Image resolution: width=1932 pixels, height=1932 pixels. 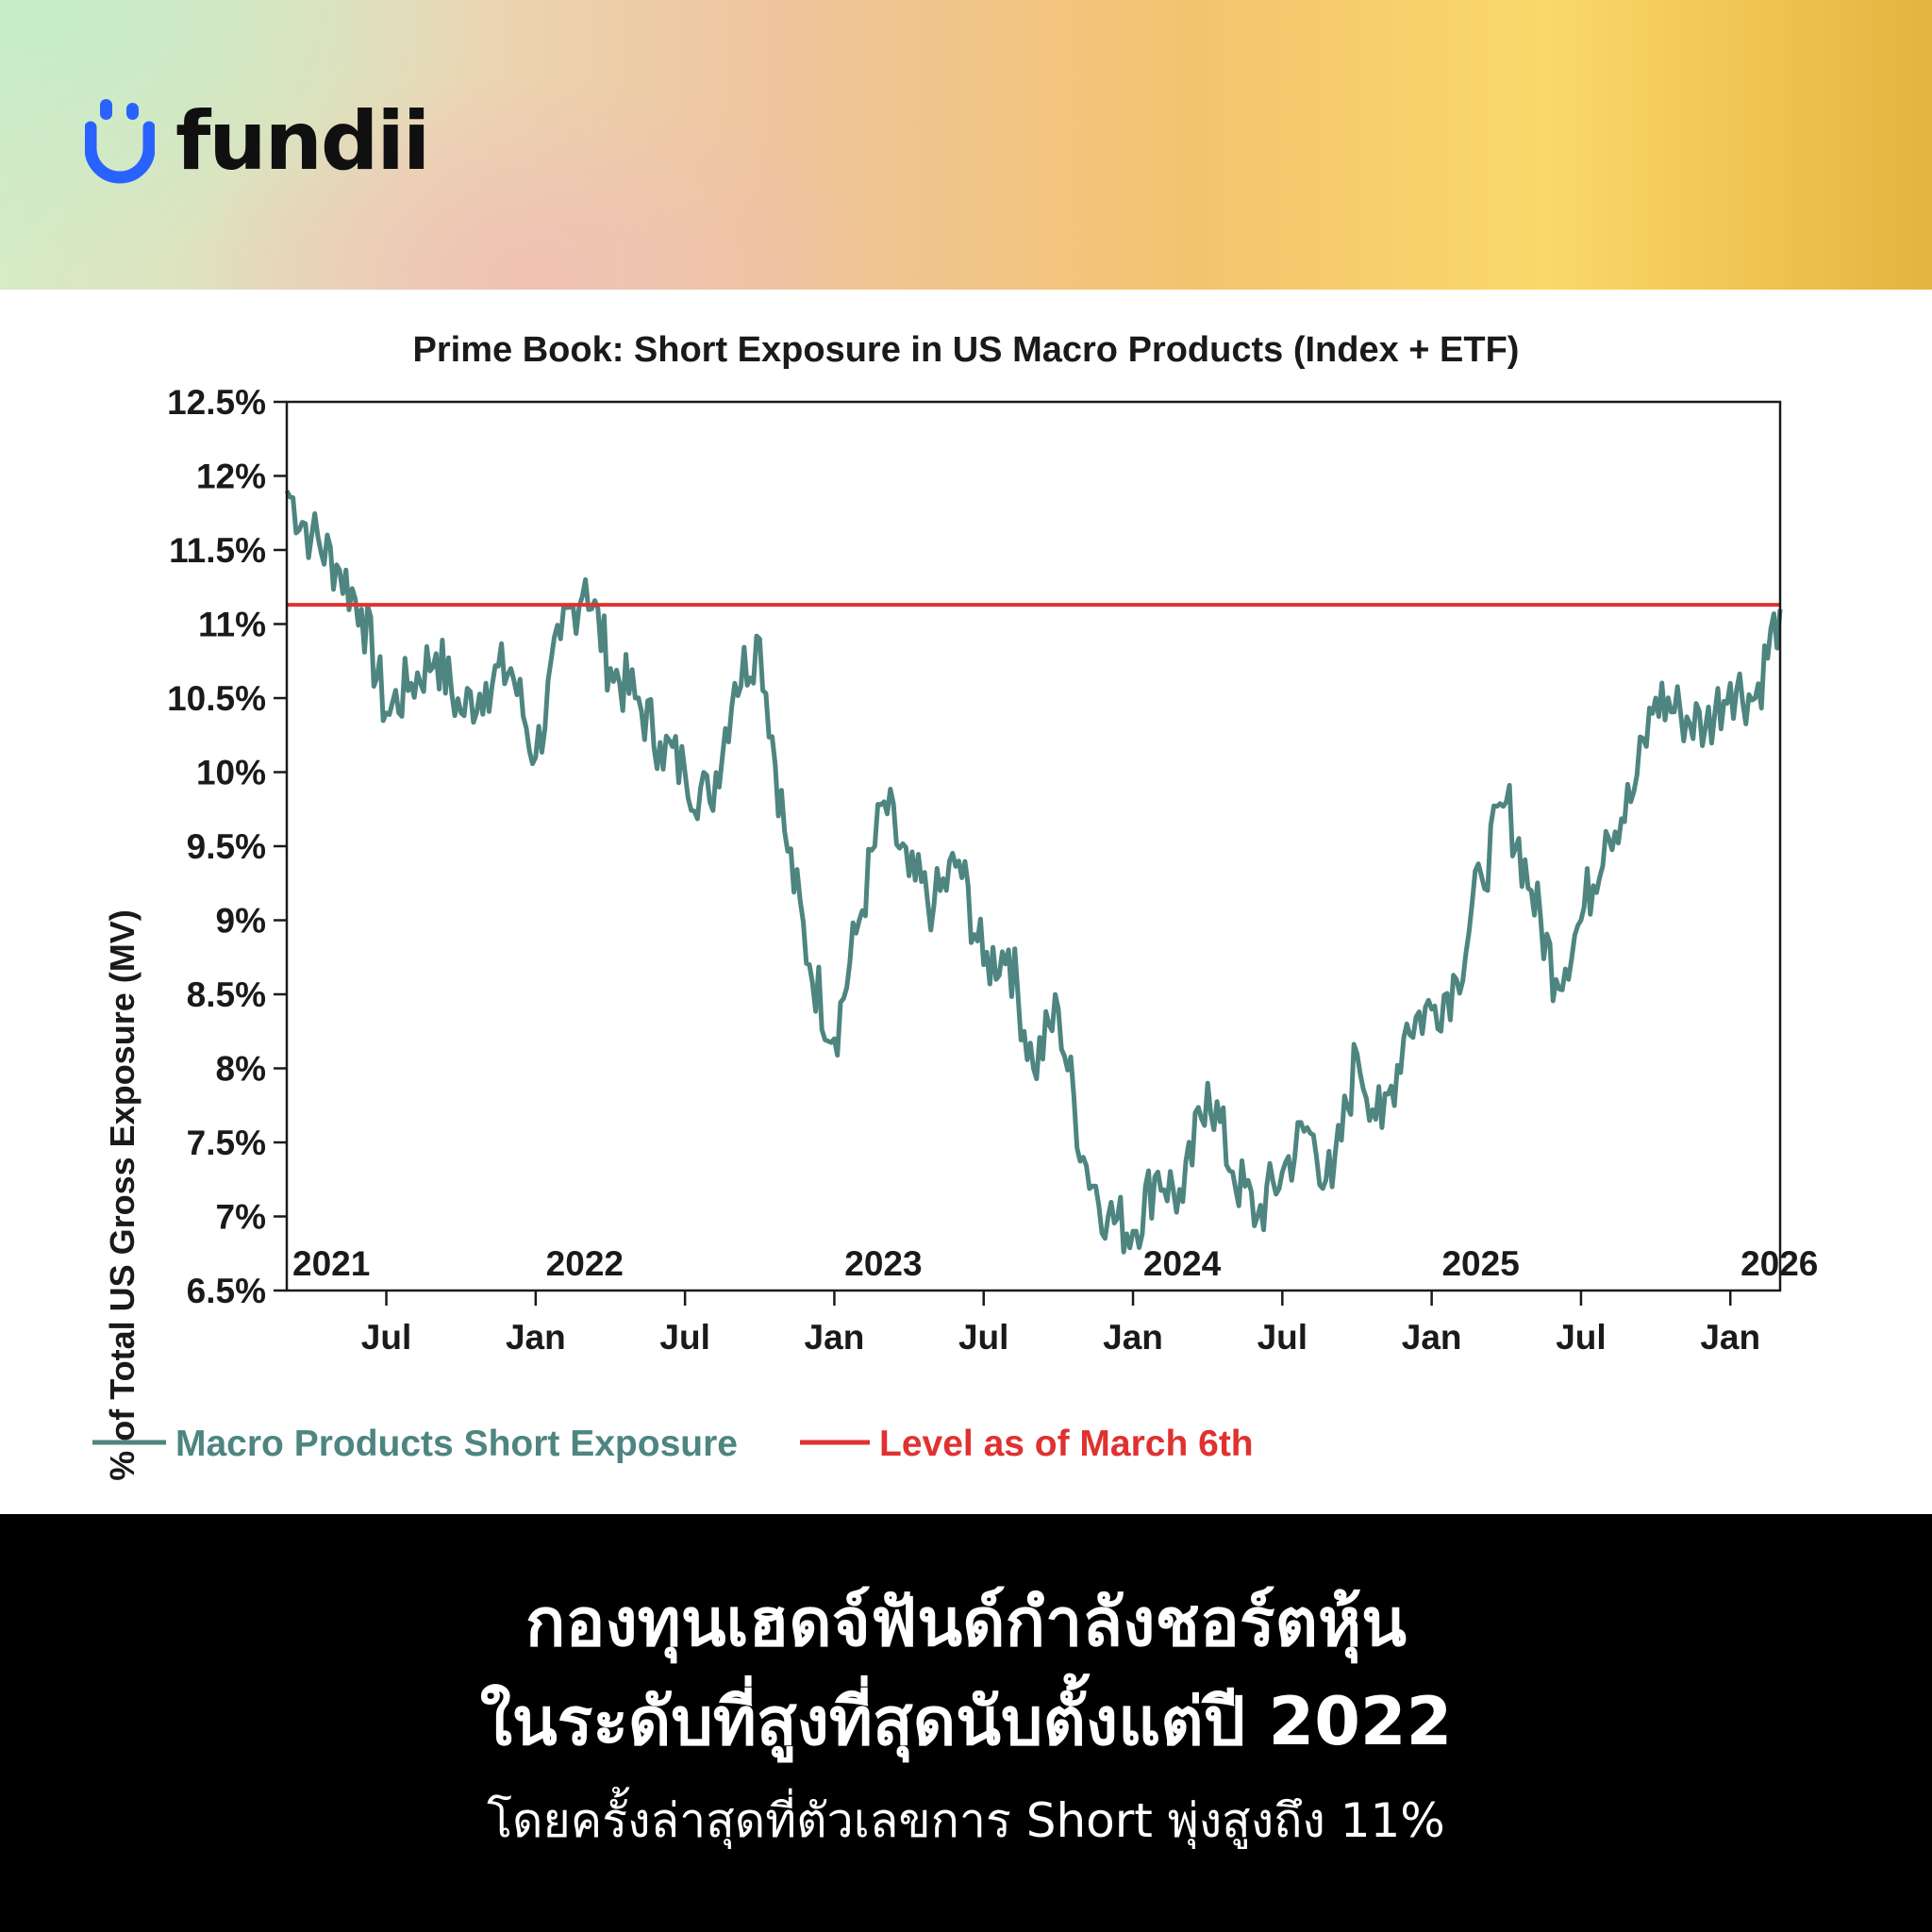 I want to click on x-year-label: 2025, so click(x=1480, y=1263).